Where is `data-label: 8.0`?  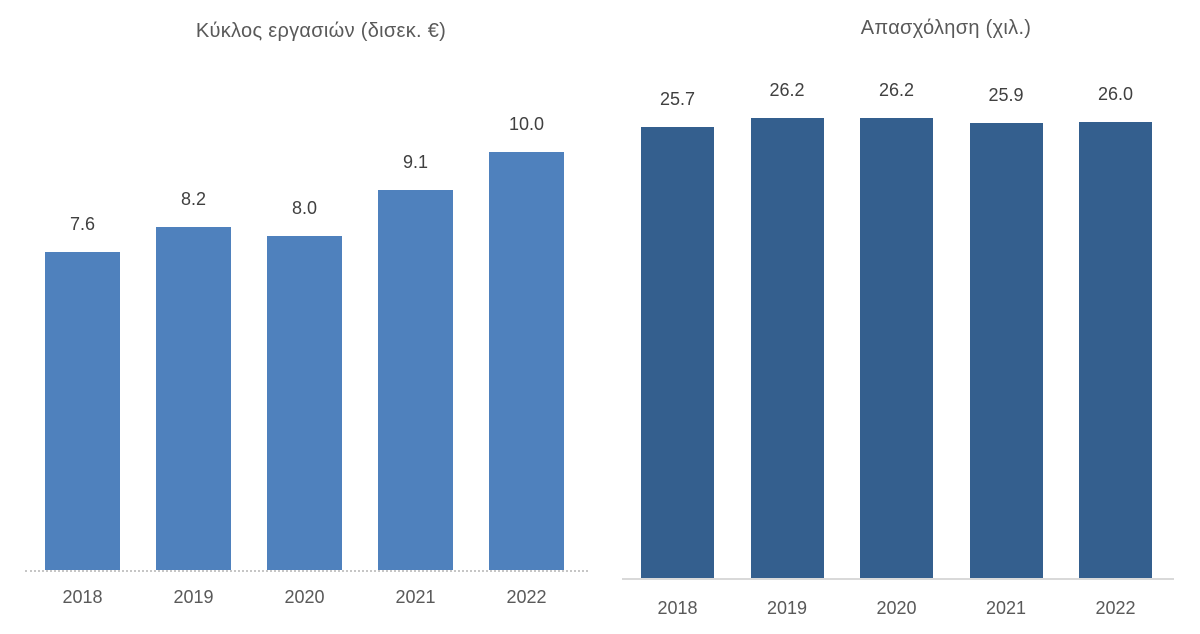 data-label: 8.0 is located at coordinates (304, 208).